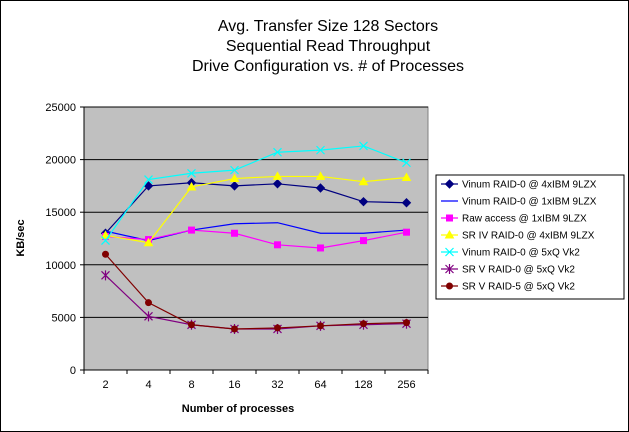 The image size is (629, 432). I want to click on x-tick-label: 64, so click(320, 385).